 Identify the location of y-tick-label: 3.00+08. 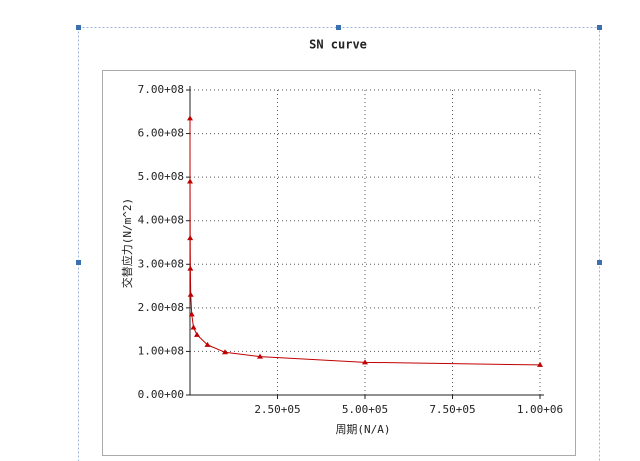
(161, 263).